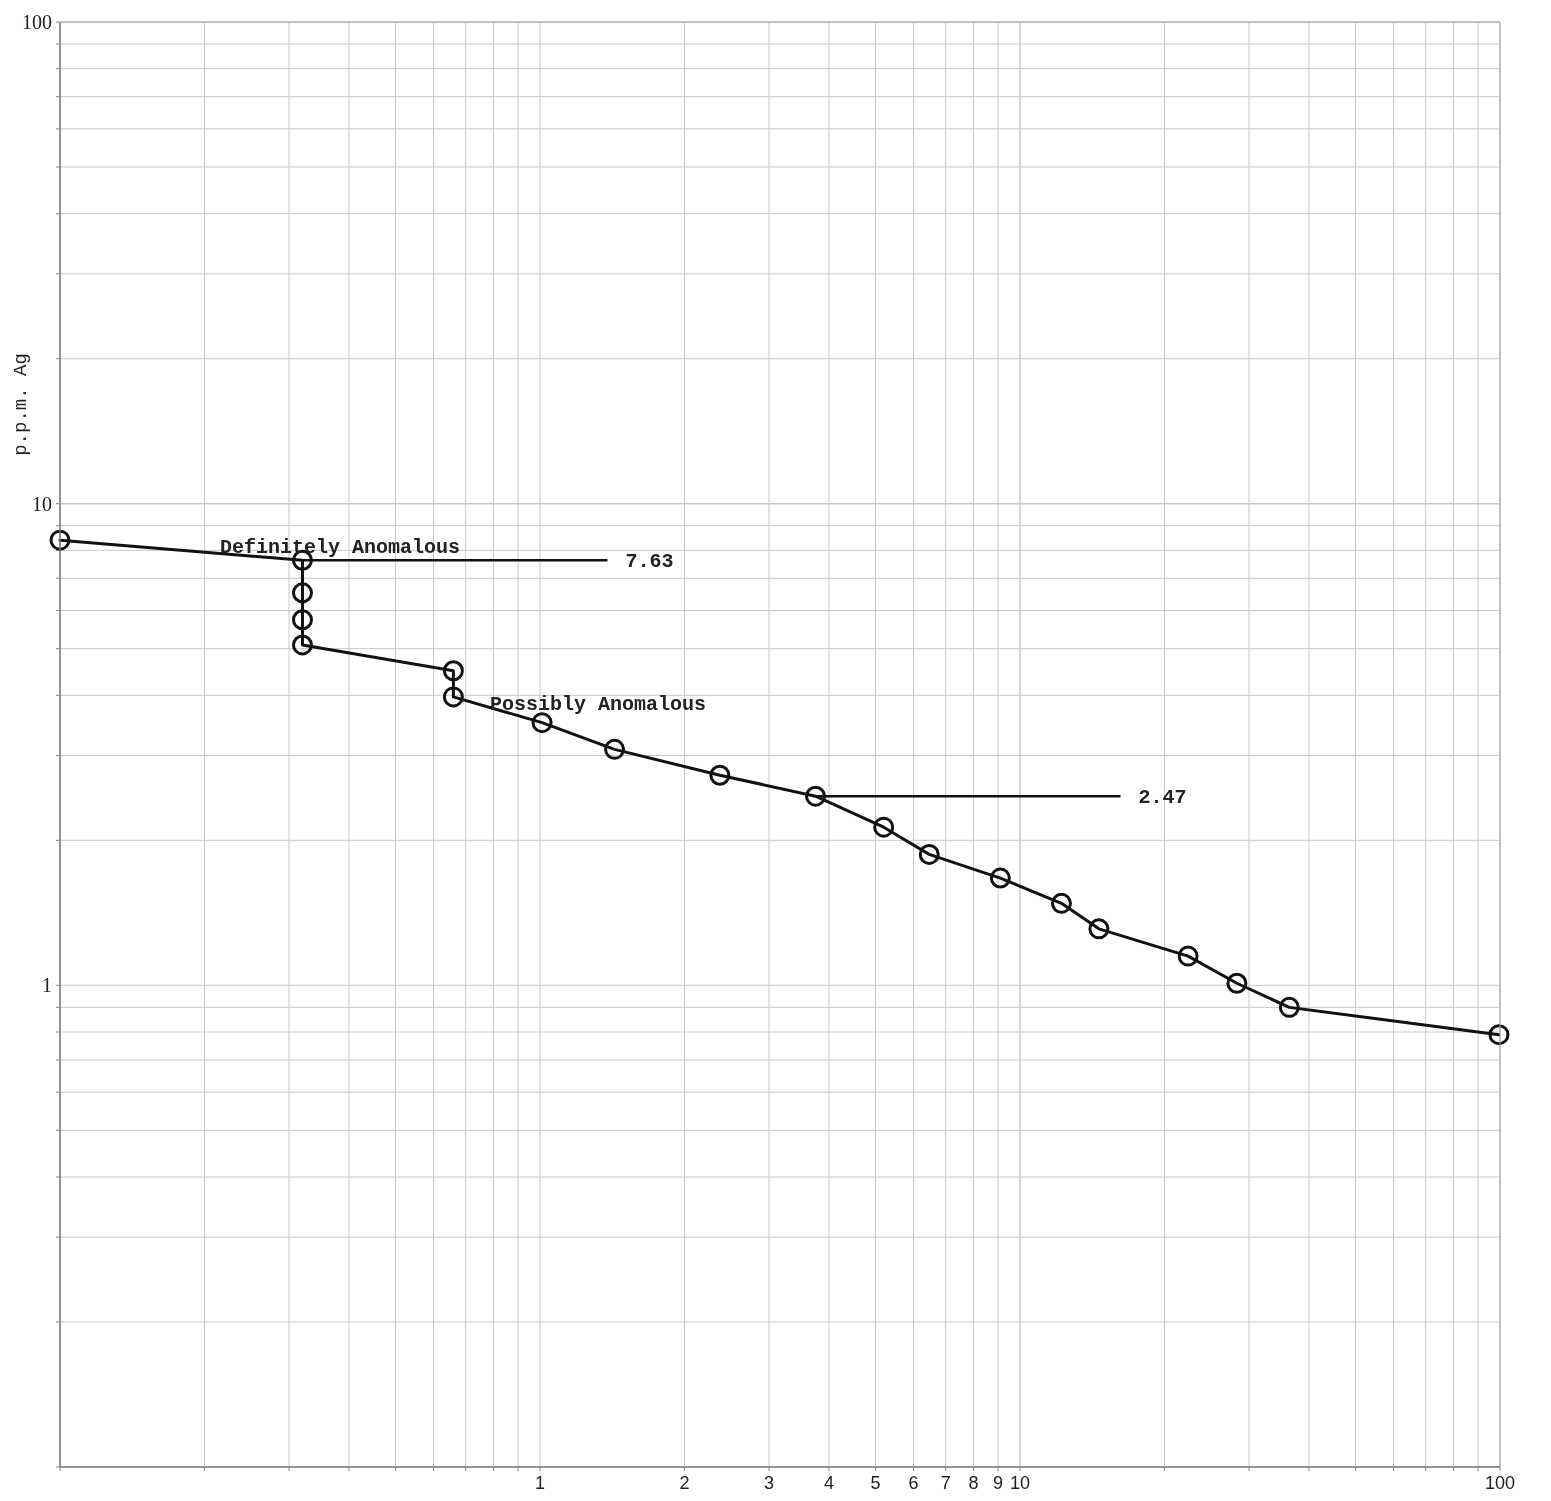 The image size is (1551, 1501). What do you see at coordinates (828, 1483) in the screenshot?
I see `x-tick-label: 4` at bounding box center [828, 1483].